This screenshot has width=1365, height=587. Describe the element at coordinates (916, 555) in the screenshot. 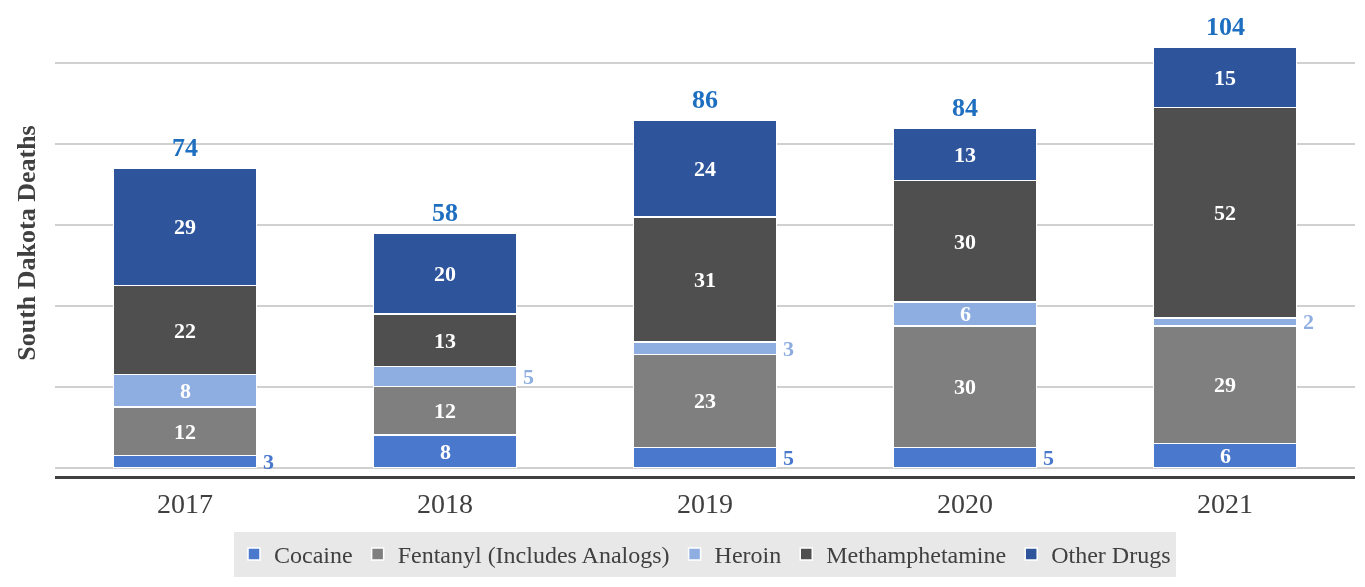

I see `legend-label: Methamphetamine` at that location.